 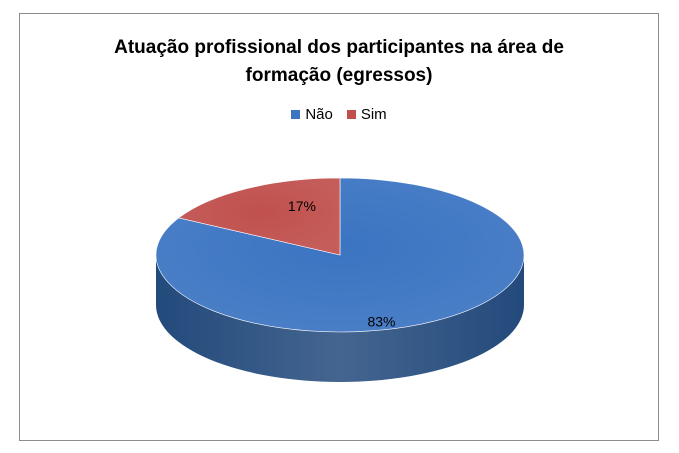 I want to click on chart-legend: Não Sim, so click(x=339, y=114).